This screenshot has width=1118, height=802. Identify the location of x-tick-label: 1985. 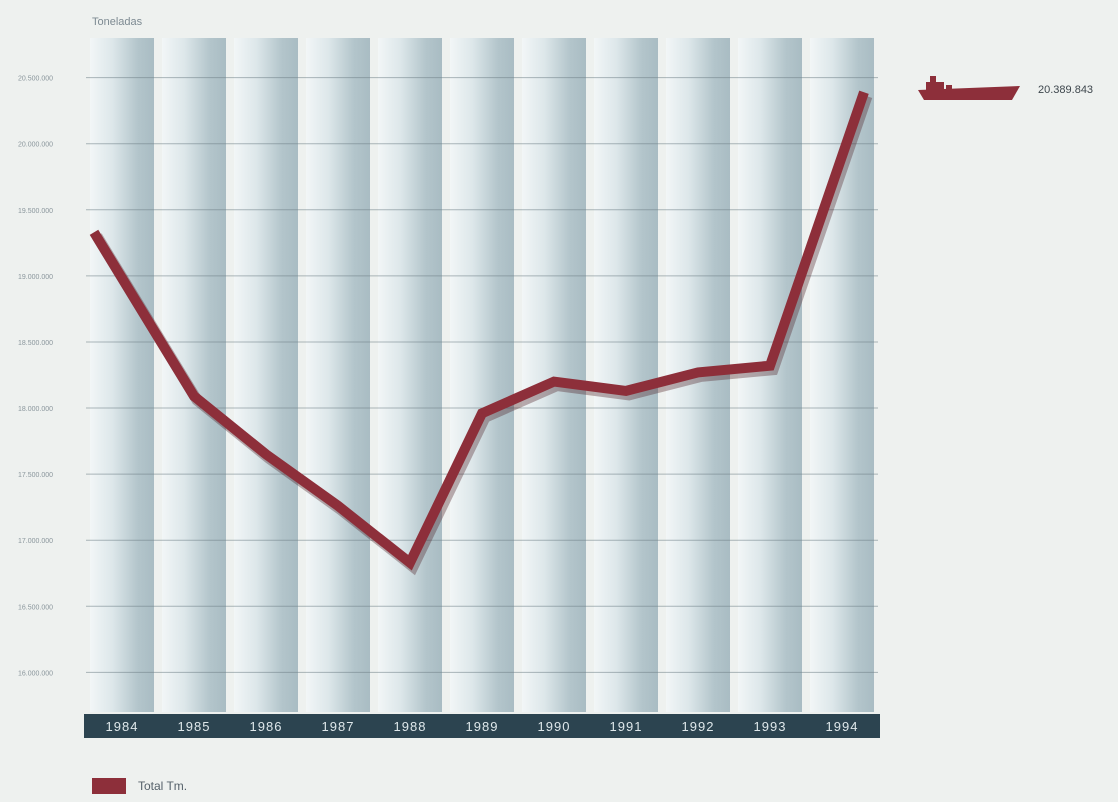
(194, 726).